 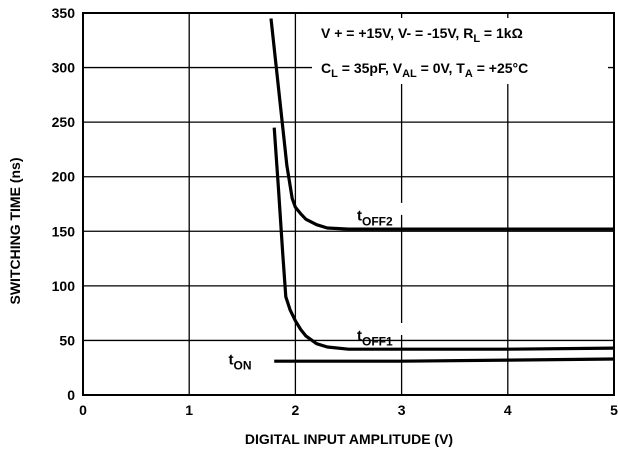 I want to click on conditions-line-2: CL = 35pF, VAL = 0V, TA = +25°C, so click(x=424, y=70).